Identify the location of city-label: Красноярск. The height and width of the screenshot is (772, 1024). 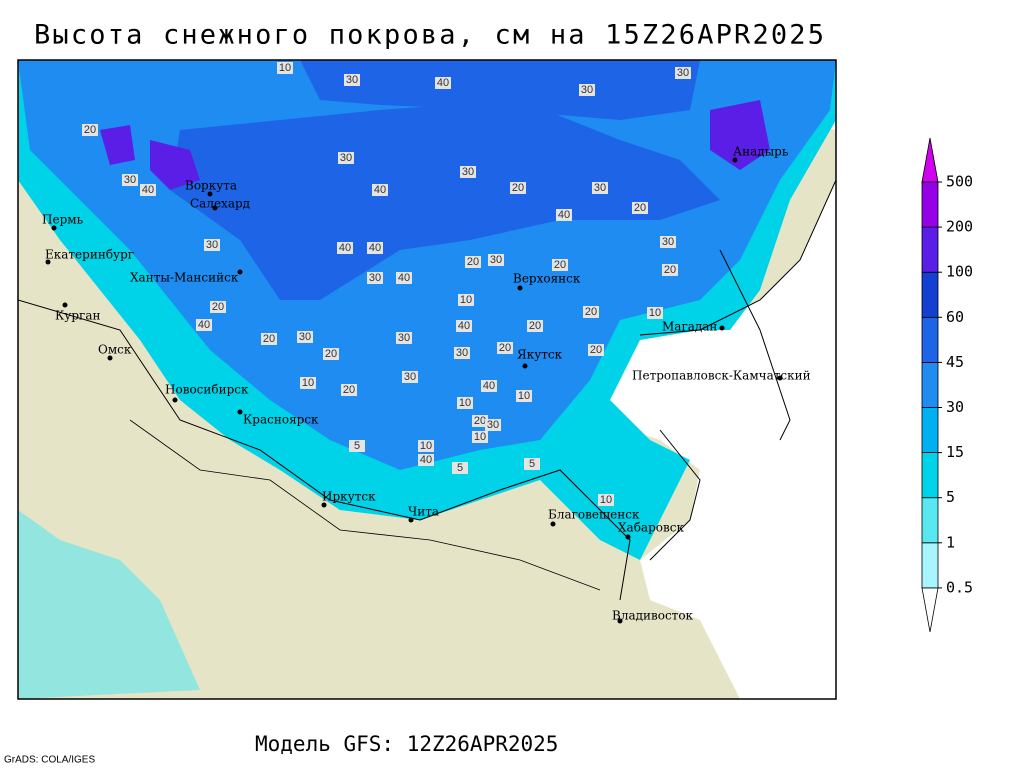
(281, 420).